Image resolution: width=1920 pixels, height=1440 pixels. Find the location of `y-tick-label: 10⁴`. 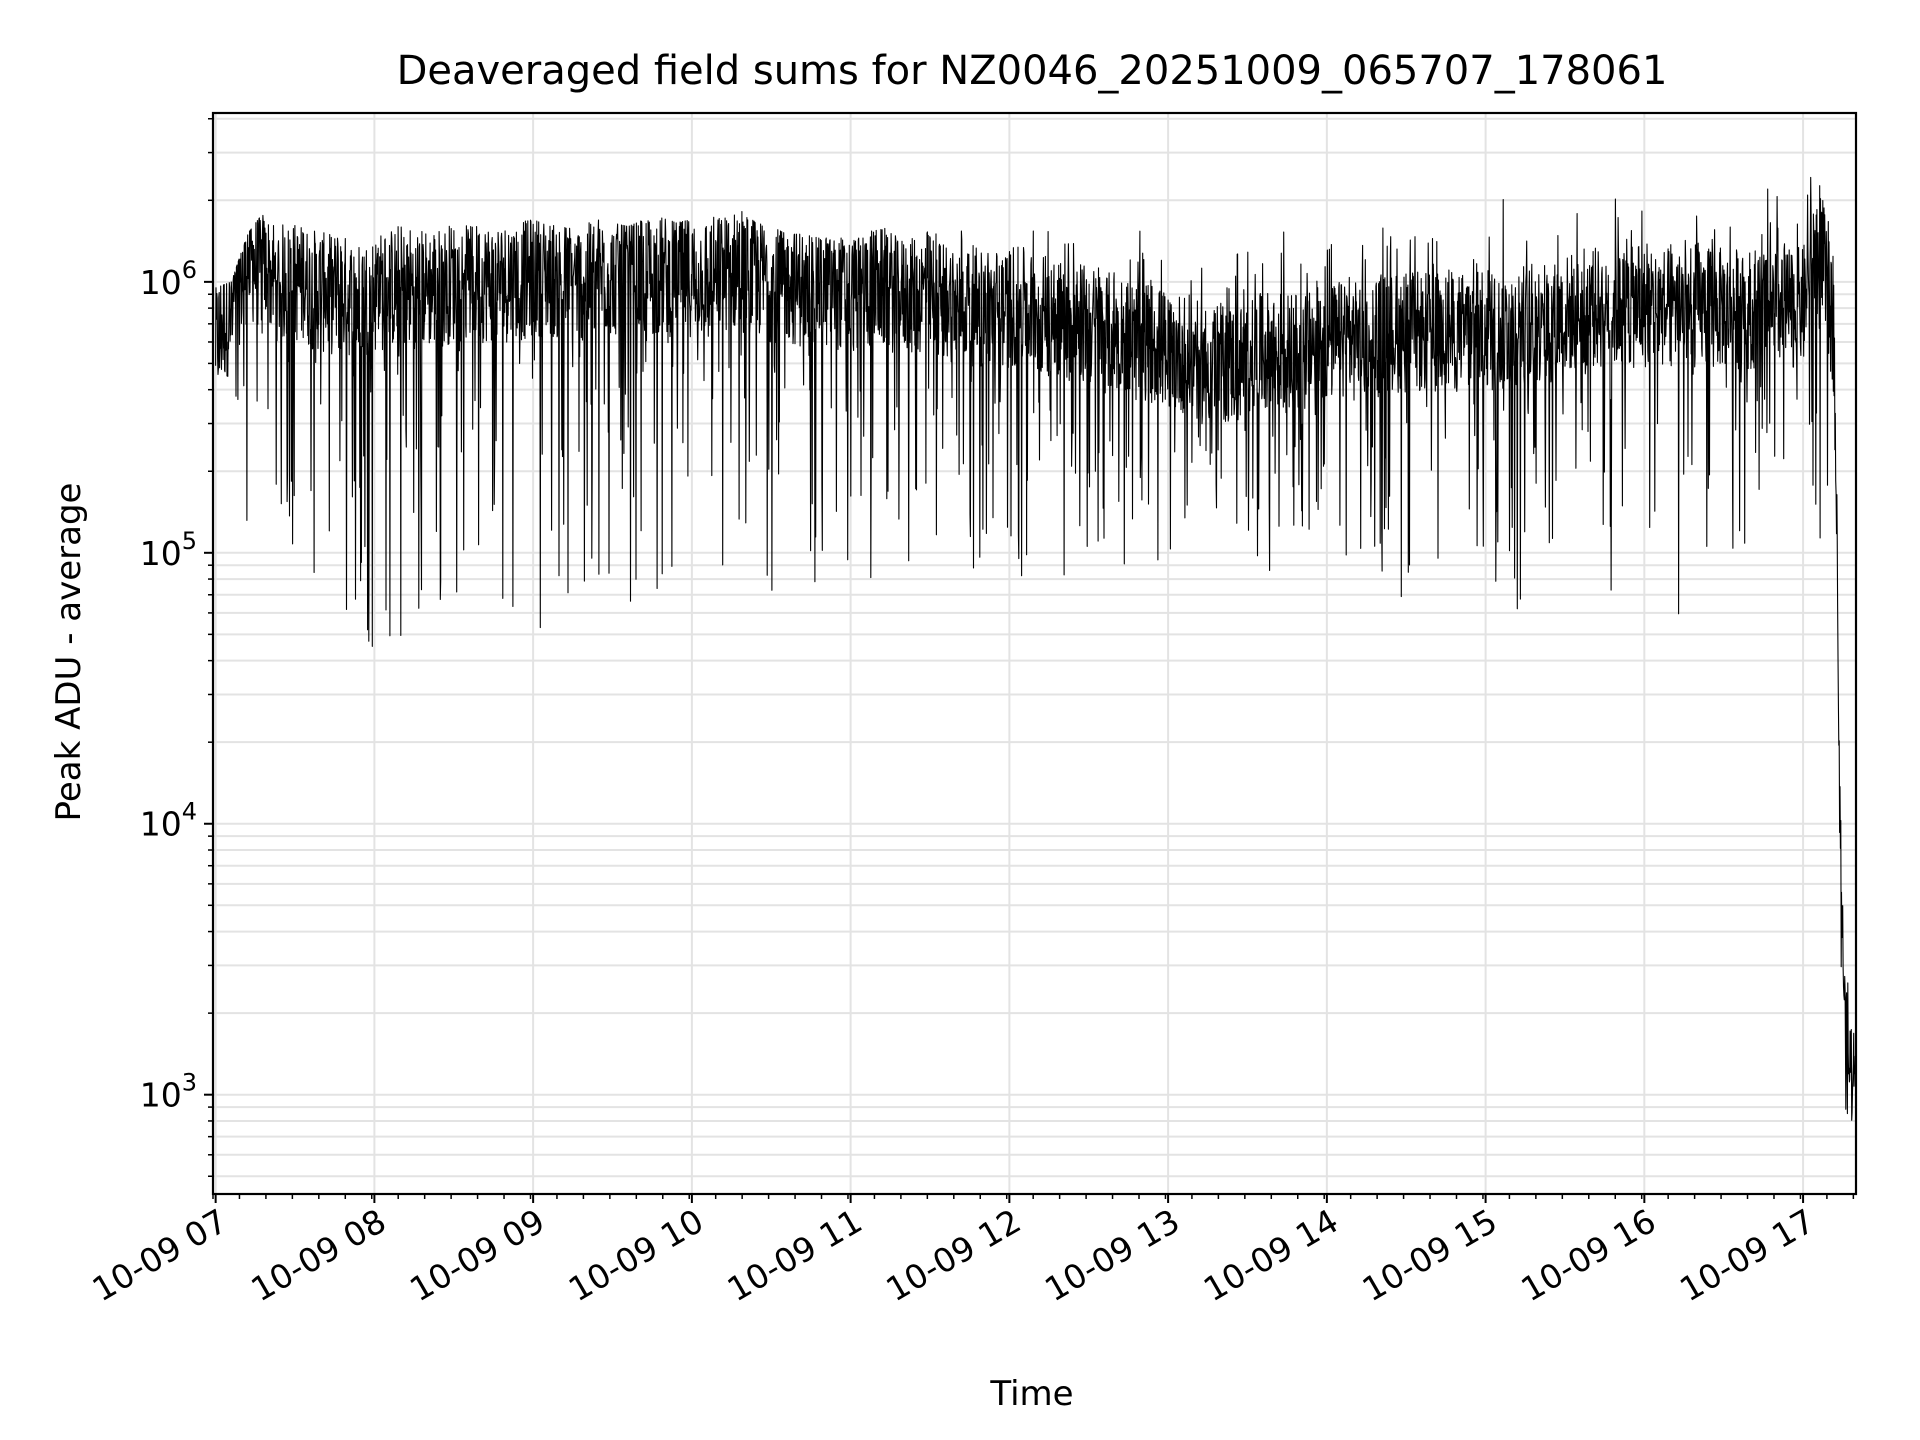

y-tick-label: 10⁴ is located at coordinates (168, 821).